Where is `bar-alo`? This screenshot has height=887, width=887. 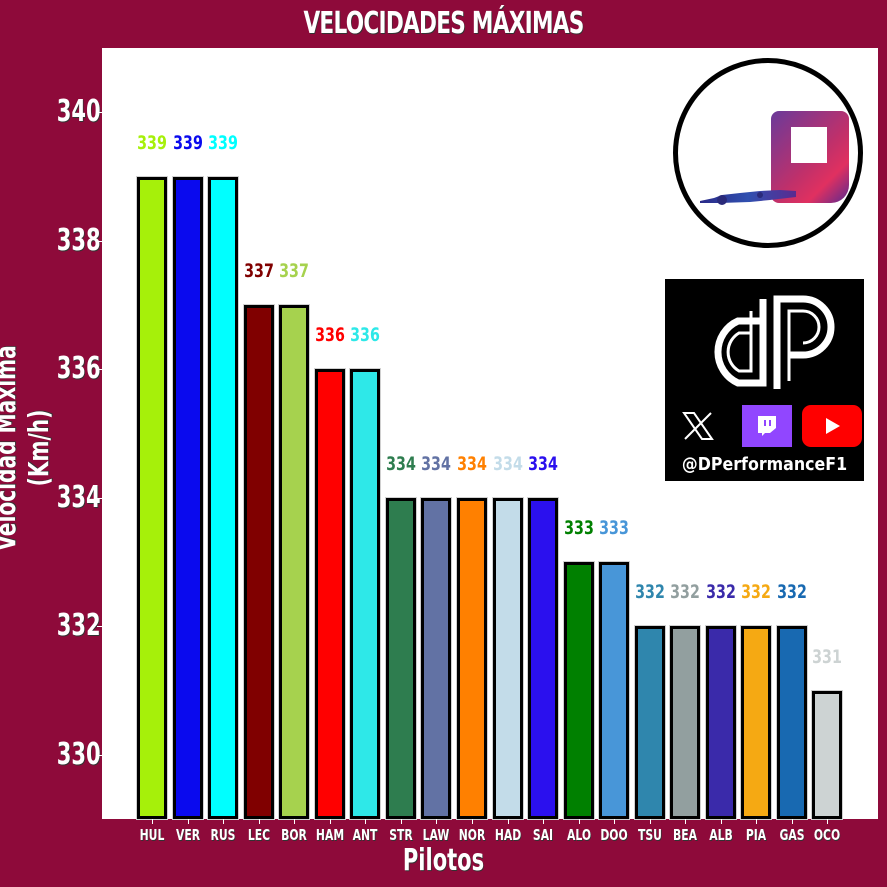
bar-alo is located at coordinates (578, 690).